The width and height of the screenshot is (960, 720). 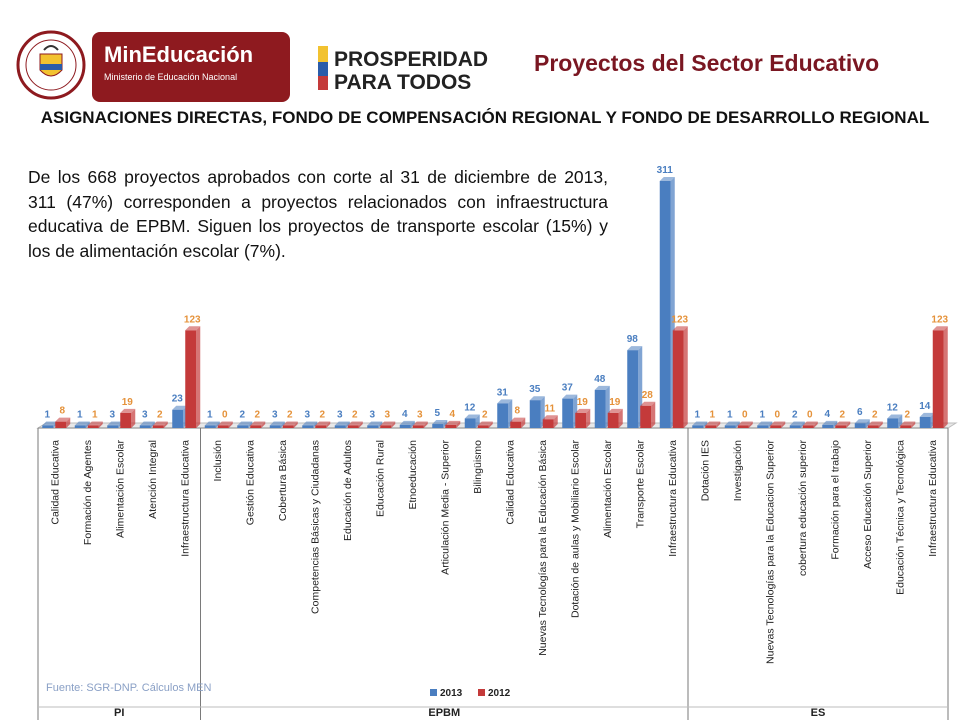 What do you see at coordinates (602, 387) in the screenshot?
I see `bar-2013-17-top` at bounding box center [602, 387].